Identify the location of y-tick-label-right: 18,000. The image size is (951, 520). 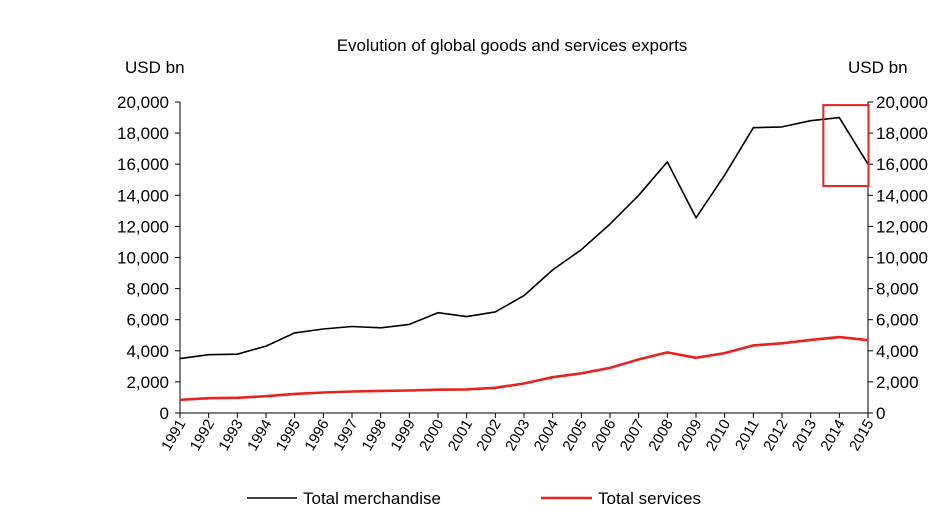
(902, 133).